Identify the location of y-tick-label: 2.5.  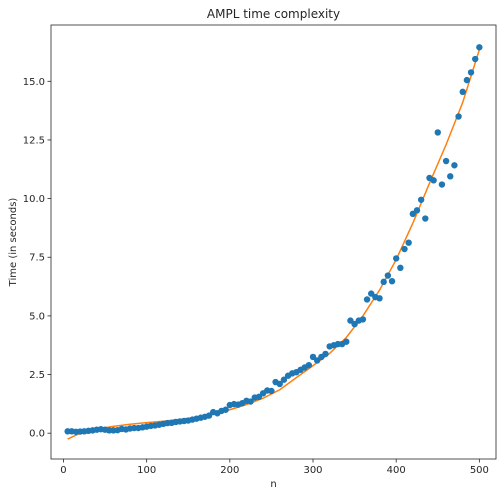
(37, 375).